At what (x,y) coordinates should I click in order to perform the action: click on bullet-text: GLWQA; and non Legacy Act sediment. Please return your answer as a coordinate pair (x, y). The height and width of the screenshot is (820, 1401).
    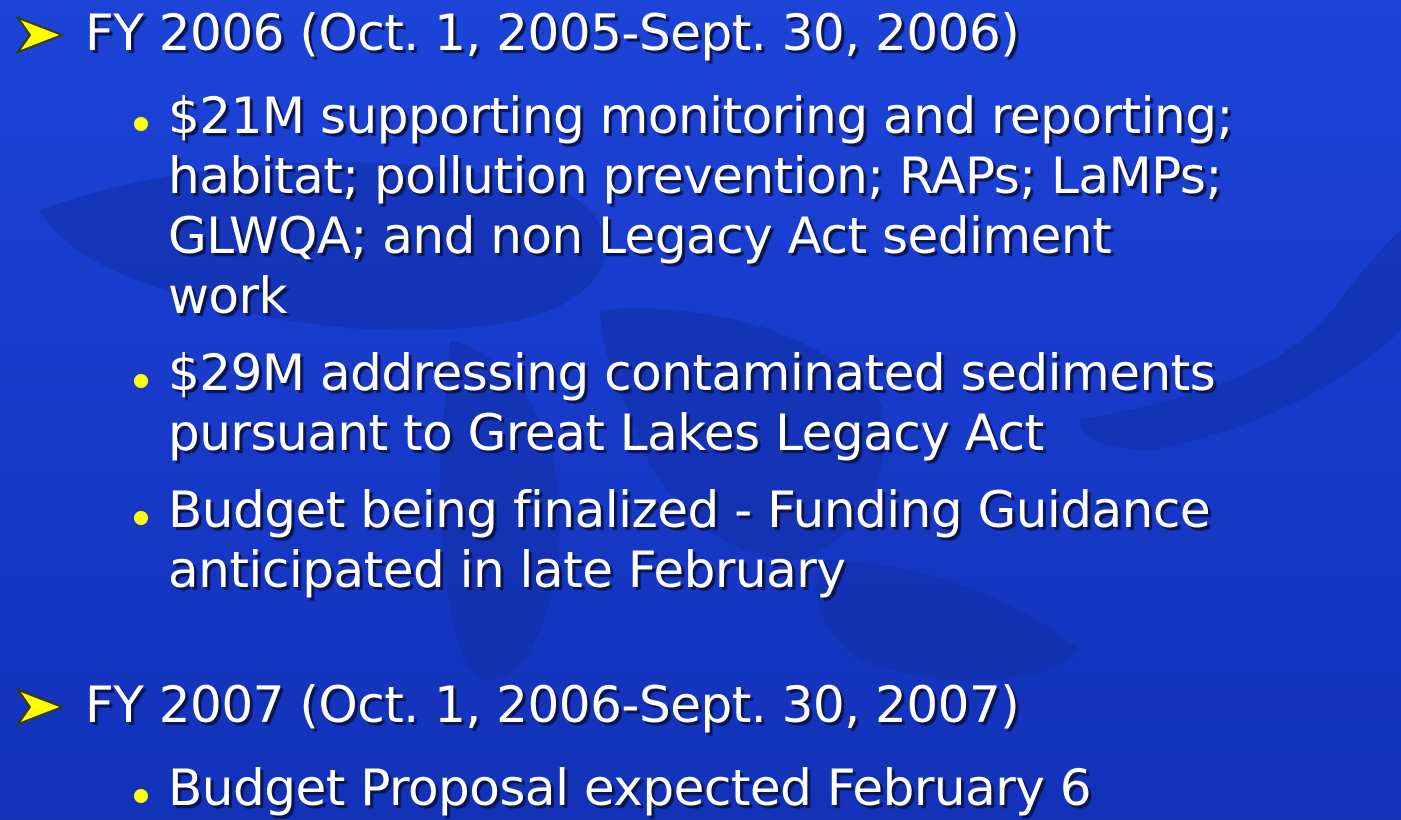
    Looking at the image, I should click on (640, 236).